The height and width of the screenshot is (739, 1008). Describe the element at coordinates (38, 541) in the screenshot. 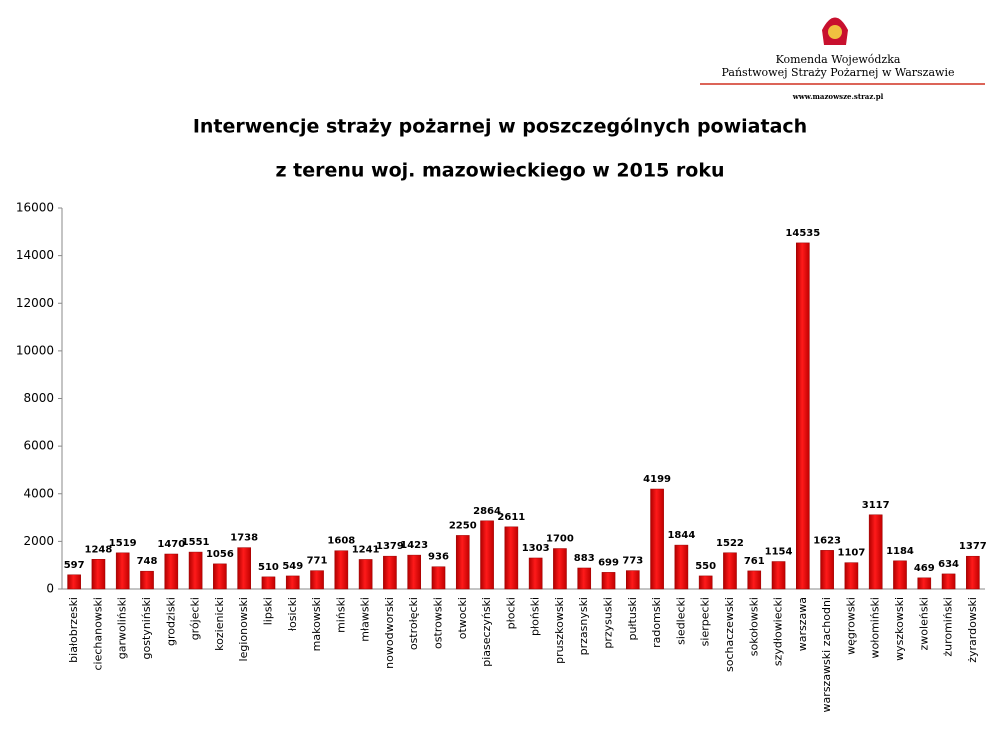

I see `y-tick-label: 2000` at that location.